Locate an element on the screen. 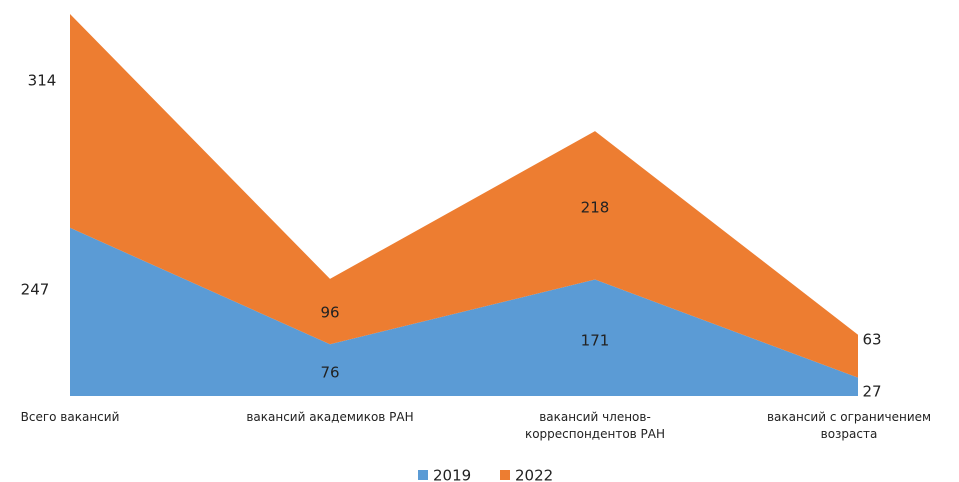 The width and height of the screenshot is (959, 482). data-label: 96 is located at coordinates (329, 313).